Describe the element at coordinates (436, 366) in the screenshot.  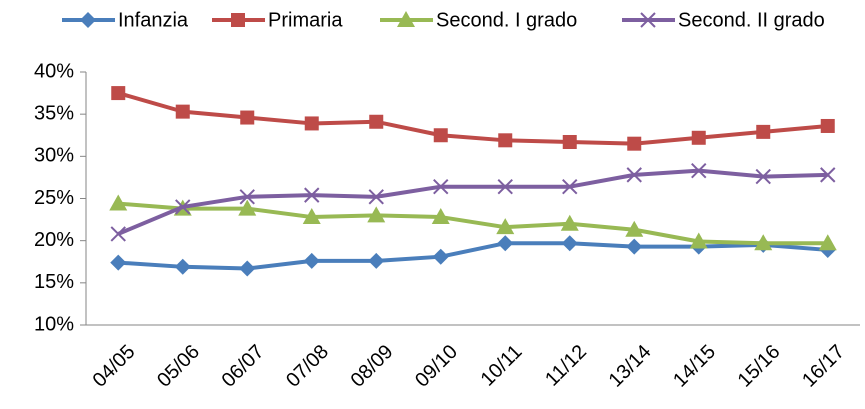
I see `x-tick-label: 09/10` at that location.